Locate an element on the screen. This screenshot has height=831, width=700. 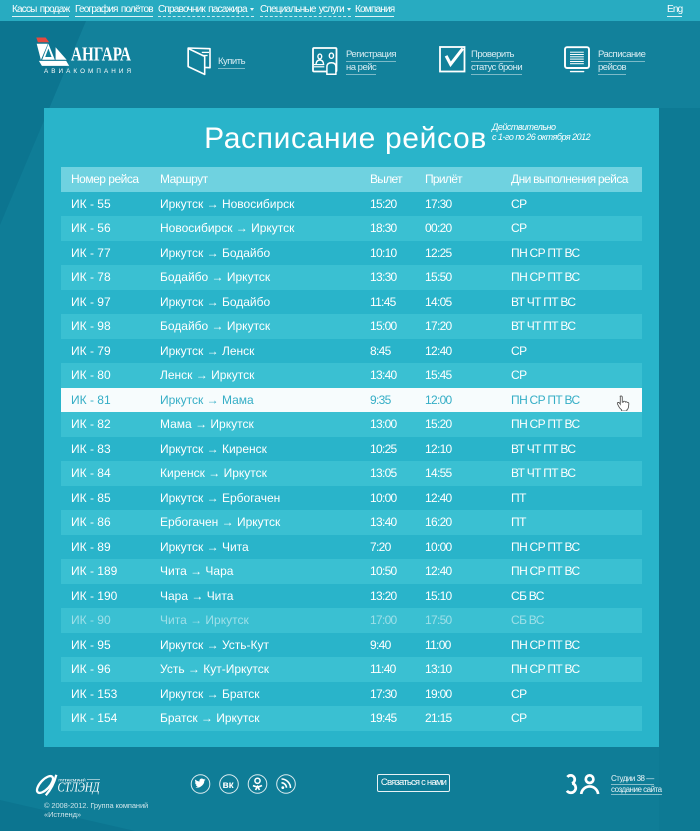
svg-text: СТЛЭНД is located at coordinates (79, 786).